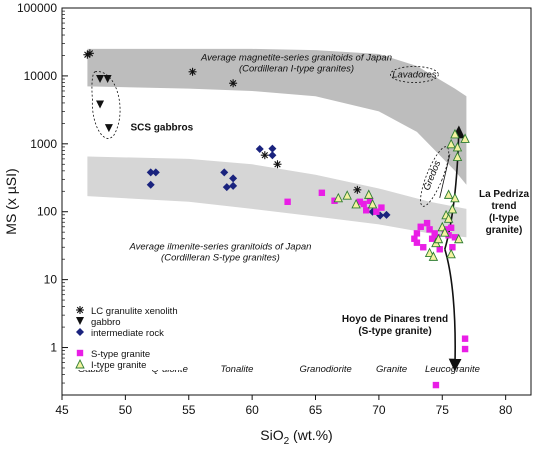 The image size is (537, 455). What do you see at coordinates (504, 218) in the screenshot?
I see `la-pedriza-label: (I-type` at bounding box center [504, 218].